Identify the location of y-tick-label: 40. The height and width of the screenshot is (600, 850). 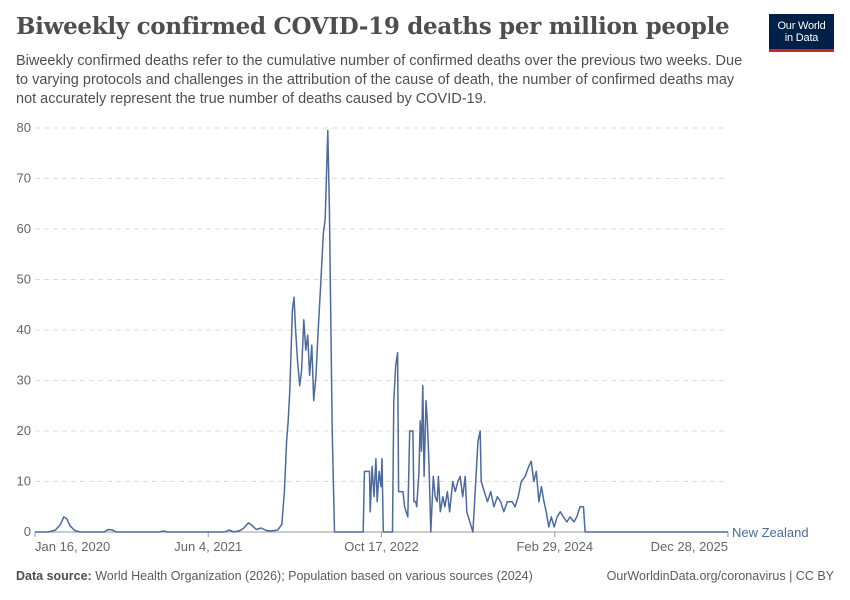
(24, 329).